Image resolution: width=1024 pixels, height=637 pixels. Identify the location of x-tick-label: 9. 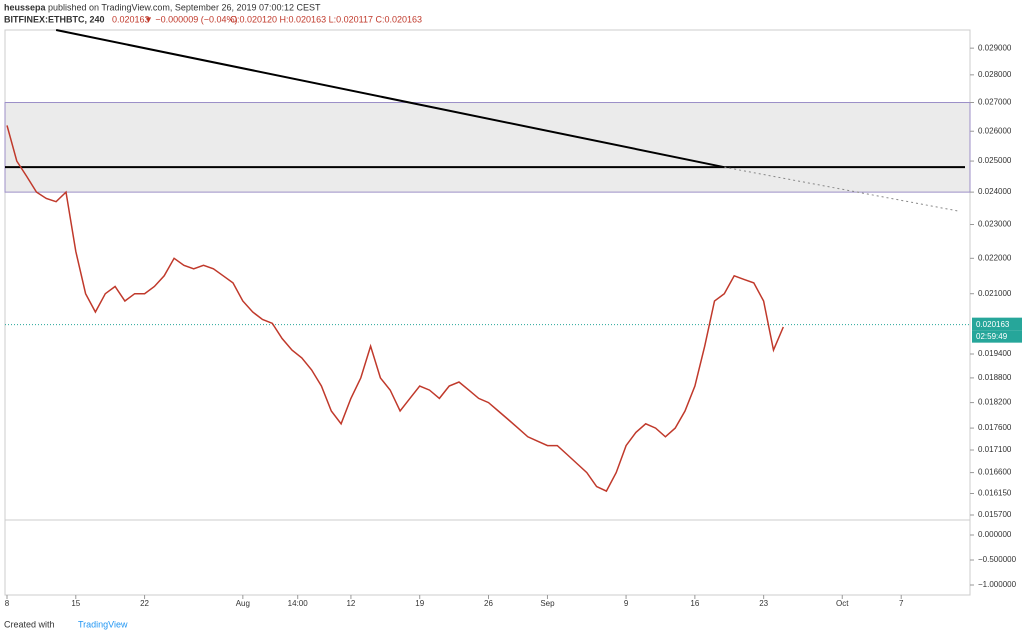
(626, 603).